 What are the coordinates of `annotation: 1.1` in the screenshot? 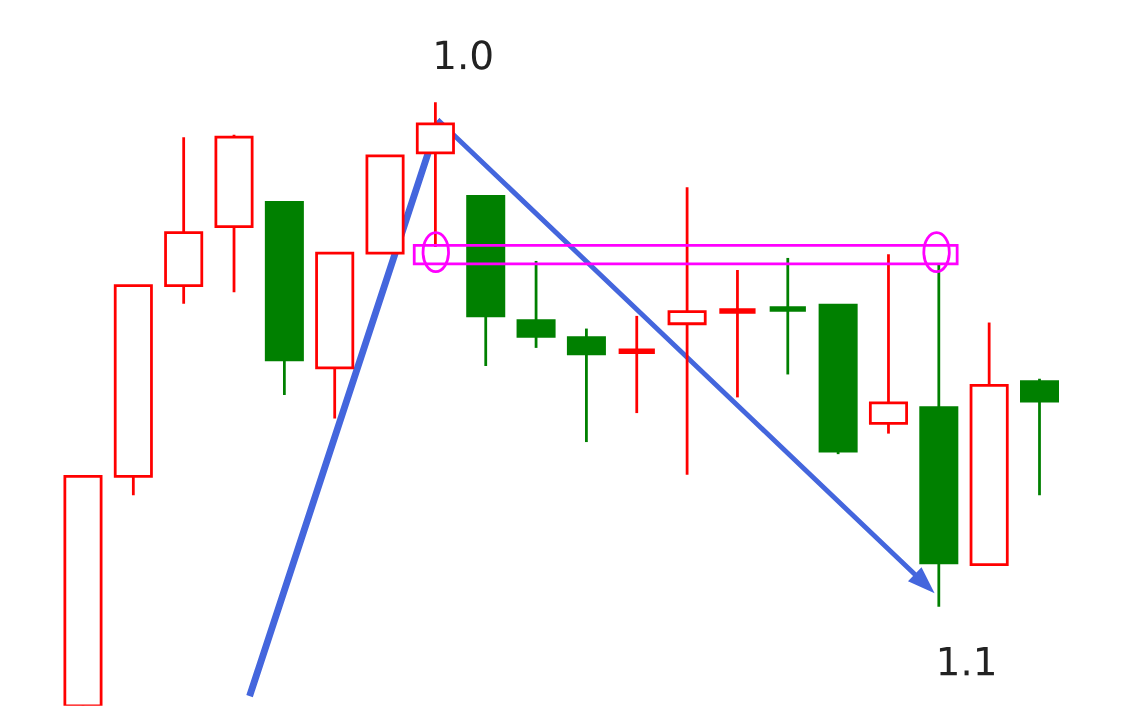 It's located at (966, 661).